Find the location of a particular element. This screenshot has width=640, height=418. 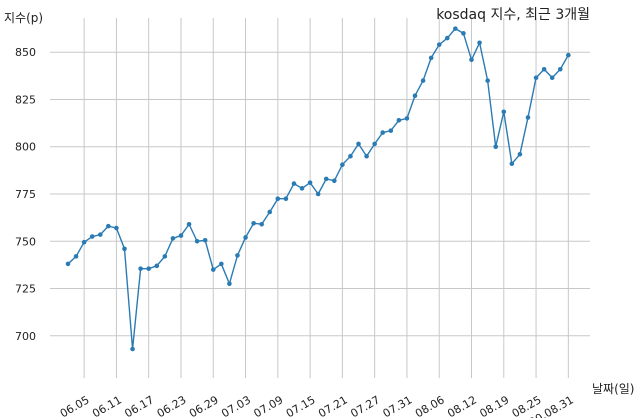

y-tick-label: 725 is located at coordinates (25, 289).